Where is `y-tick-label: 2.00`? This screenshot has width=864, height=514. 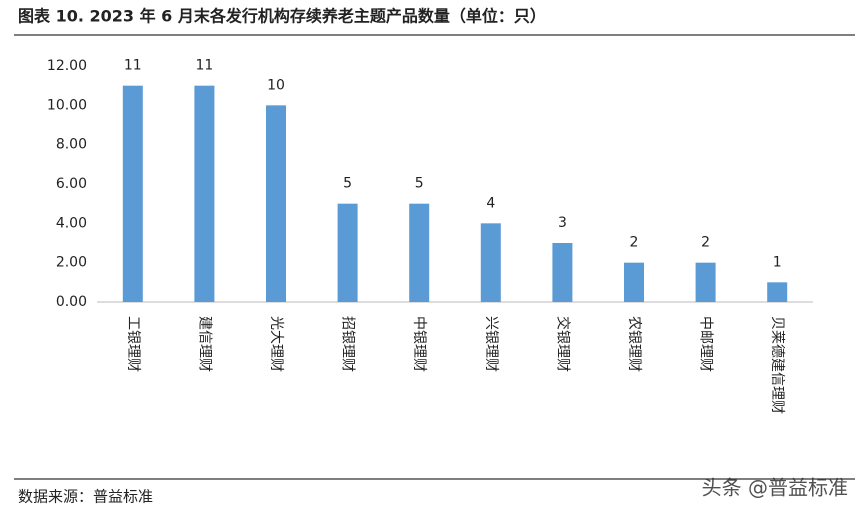 y-tick-label: 2.00 is located at coordinates (71, 263).